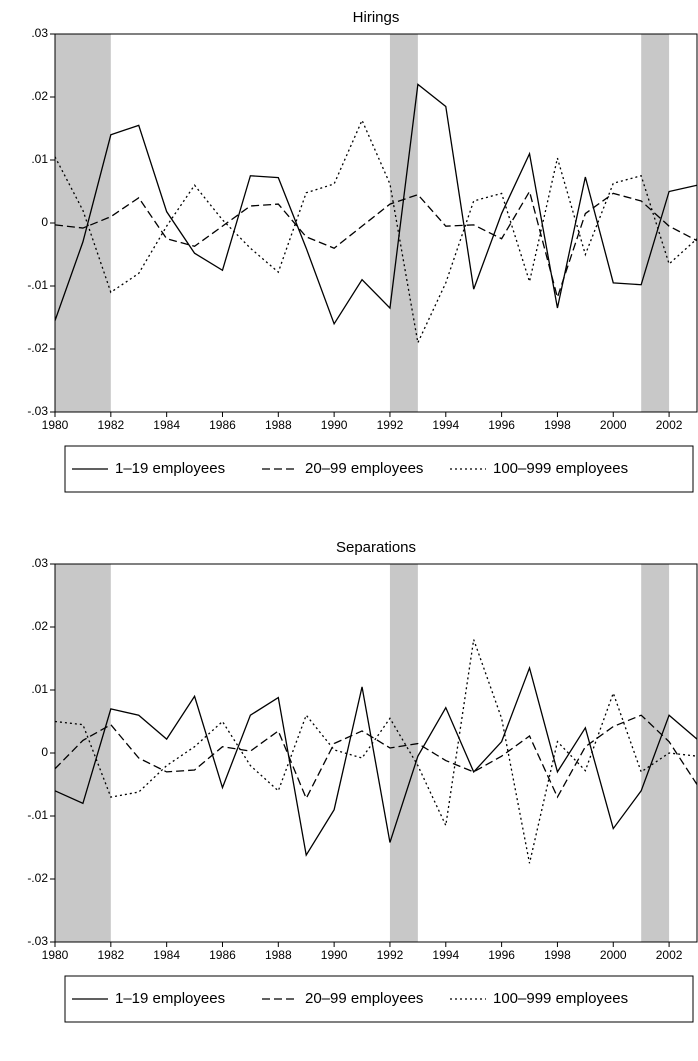  Describe the element at coordinates (376, 17) in the screenshot. I see `chart-title: Hirings` at that location.